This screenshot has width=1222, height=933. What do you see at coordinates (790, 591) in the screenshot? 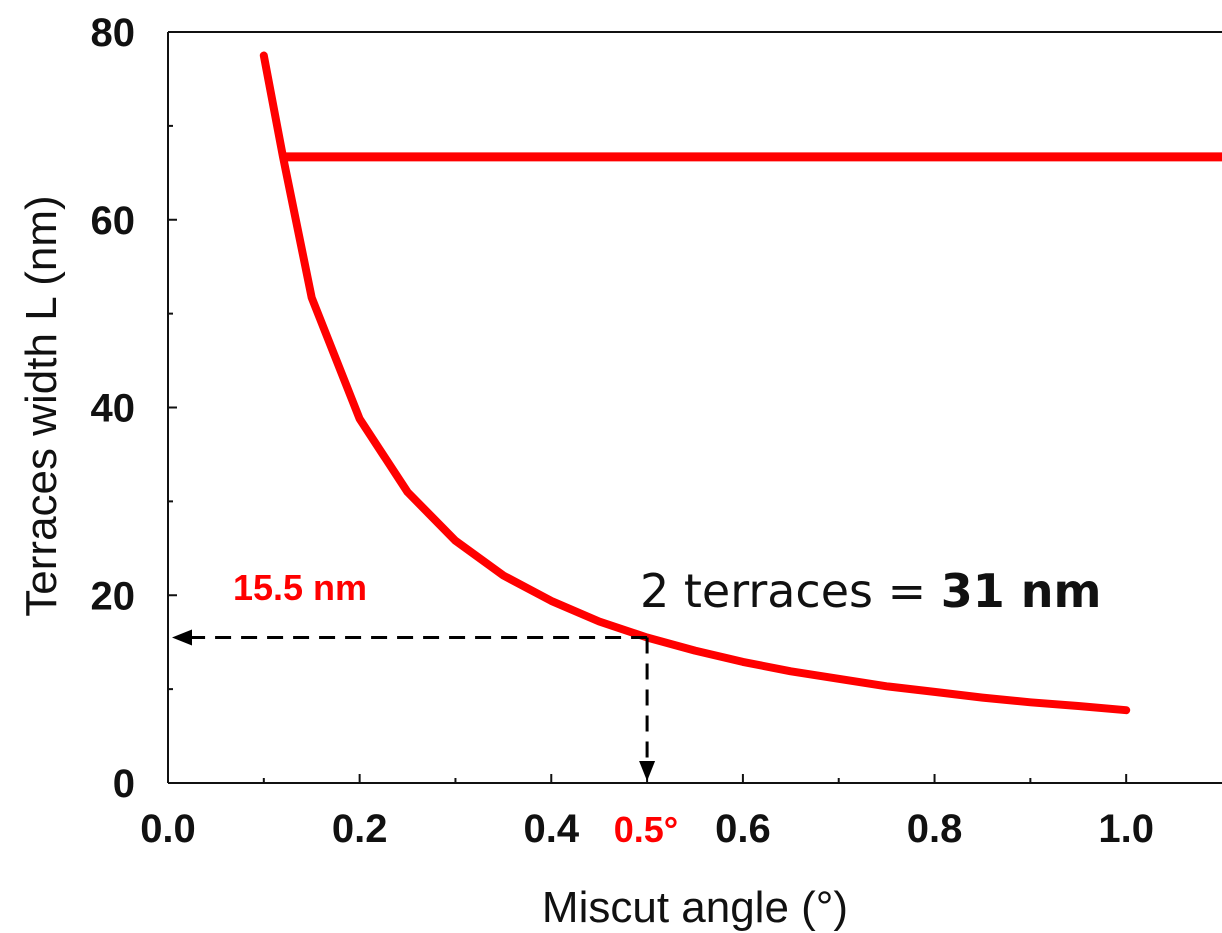
I see `terraces-note-prefix: 2 terraces =` at bounding box center [790, 591].